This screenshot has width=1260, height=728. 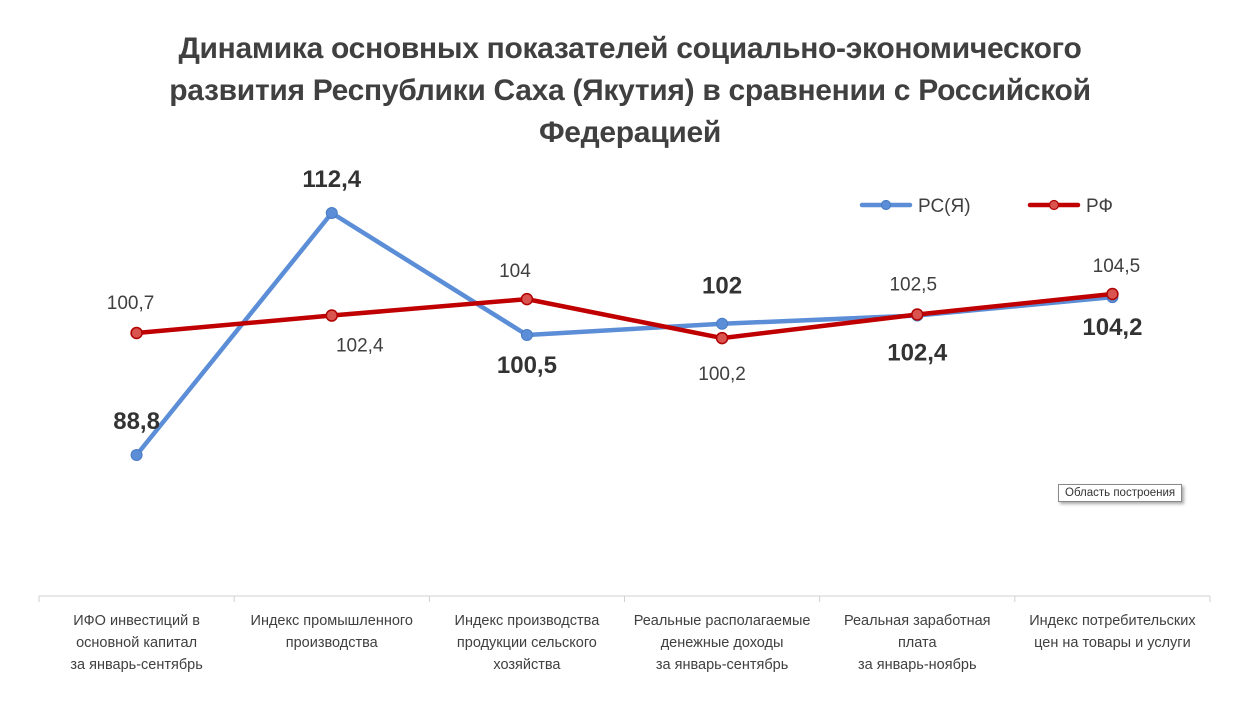 What do you see at coordinates (331, 643) in the screenshot?
I see `category-label-line: производства` at bounding box center [331, 643].